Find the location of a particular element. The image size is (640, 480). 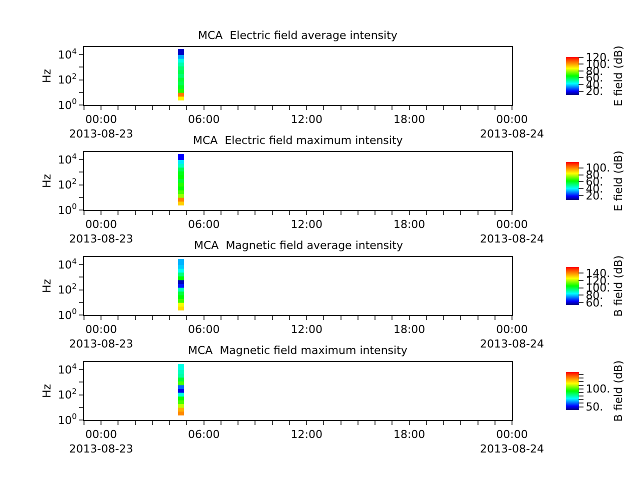

color-bar-label: 50. is located at coordinates (595, 407).